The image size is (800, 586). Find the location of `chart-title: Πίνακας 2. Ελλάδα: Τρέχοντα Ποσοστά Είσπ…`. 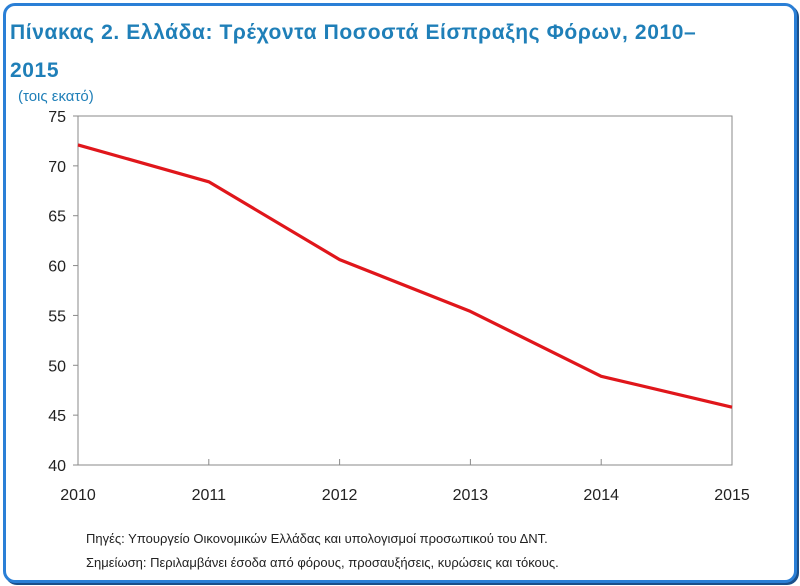

chart-title: Πίνακας 2. Ελλάδα: Τρέχοντα Ποσοστά Είσπ… is located at coordinates (353, 51).